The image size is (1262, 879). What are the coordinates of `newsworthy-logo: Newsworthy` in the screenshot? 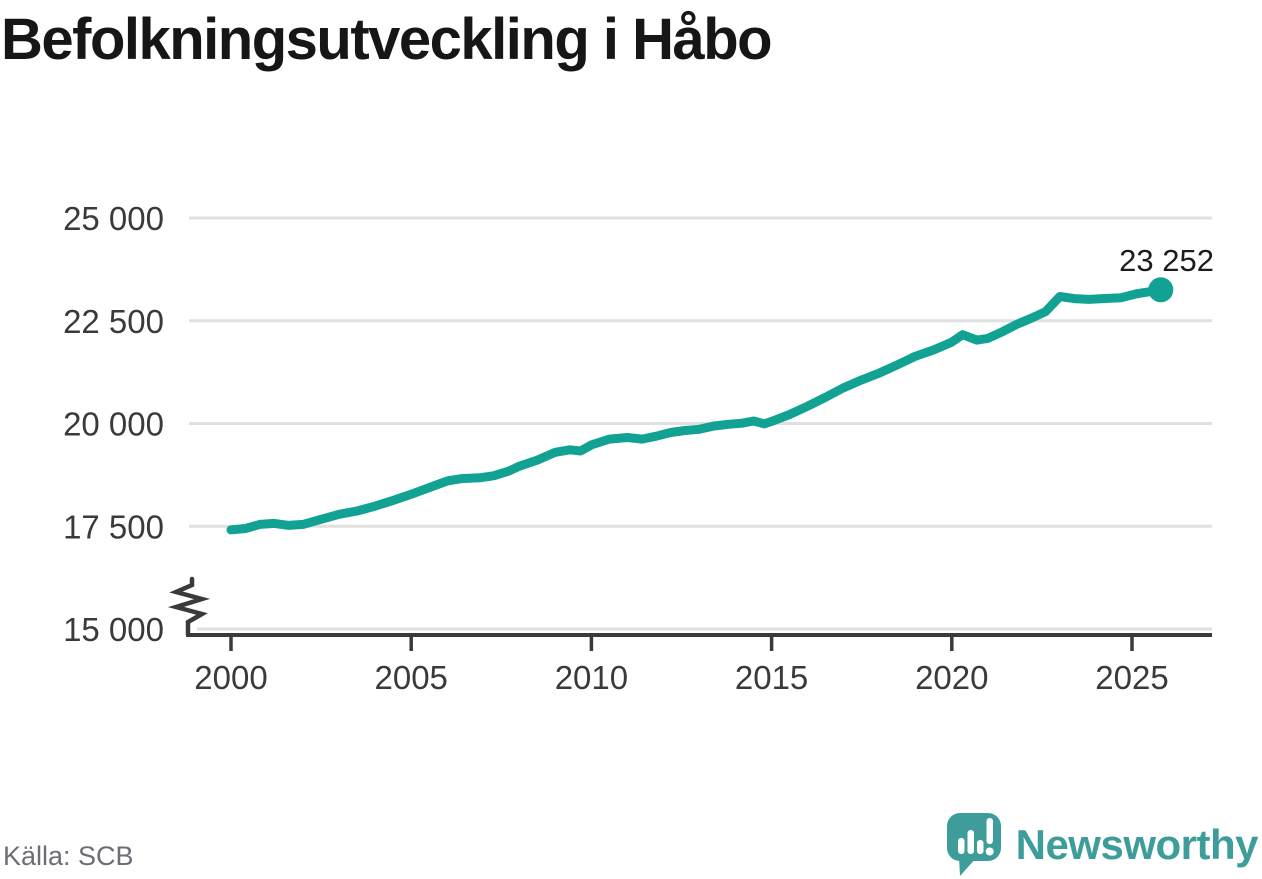 It's located at (1102, 845).